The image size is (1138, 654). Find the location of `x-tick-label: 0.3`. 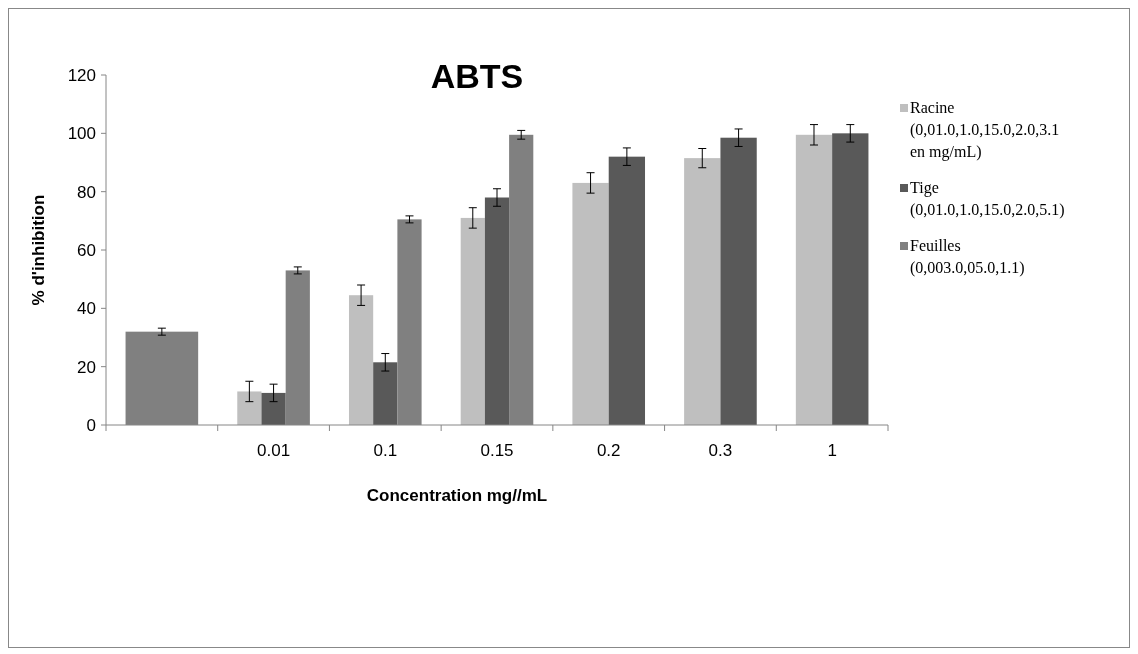

x-tick-label: 0.3 is located at coordinates (720, 450).